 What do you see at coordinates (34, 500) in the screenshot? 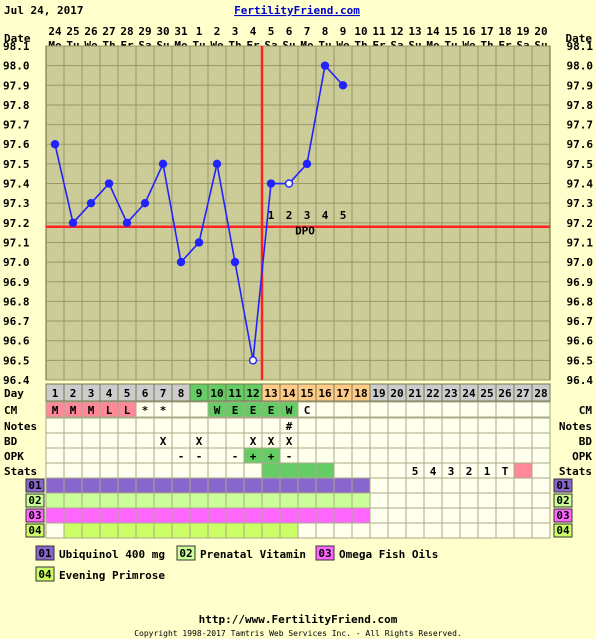
I see `med-code: 02` at bounding box center [34, 500].